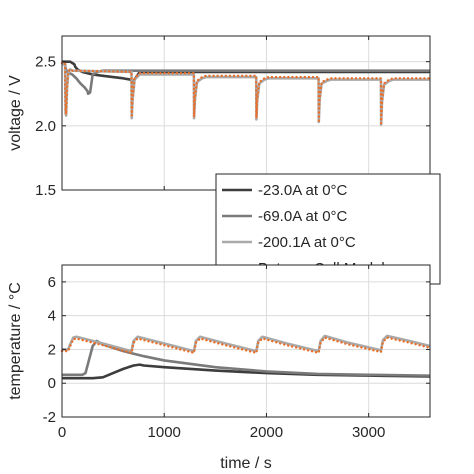 The image size is (474, 474). I want to click on x-axis-label: time / s, so click(246, 463).